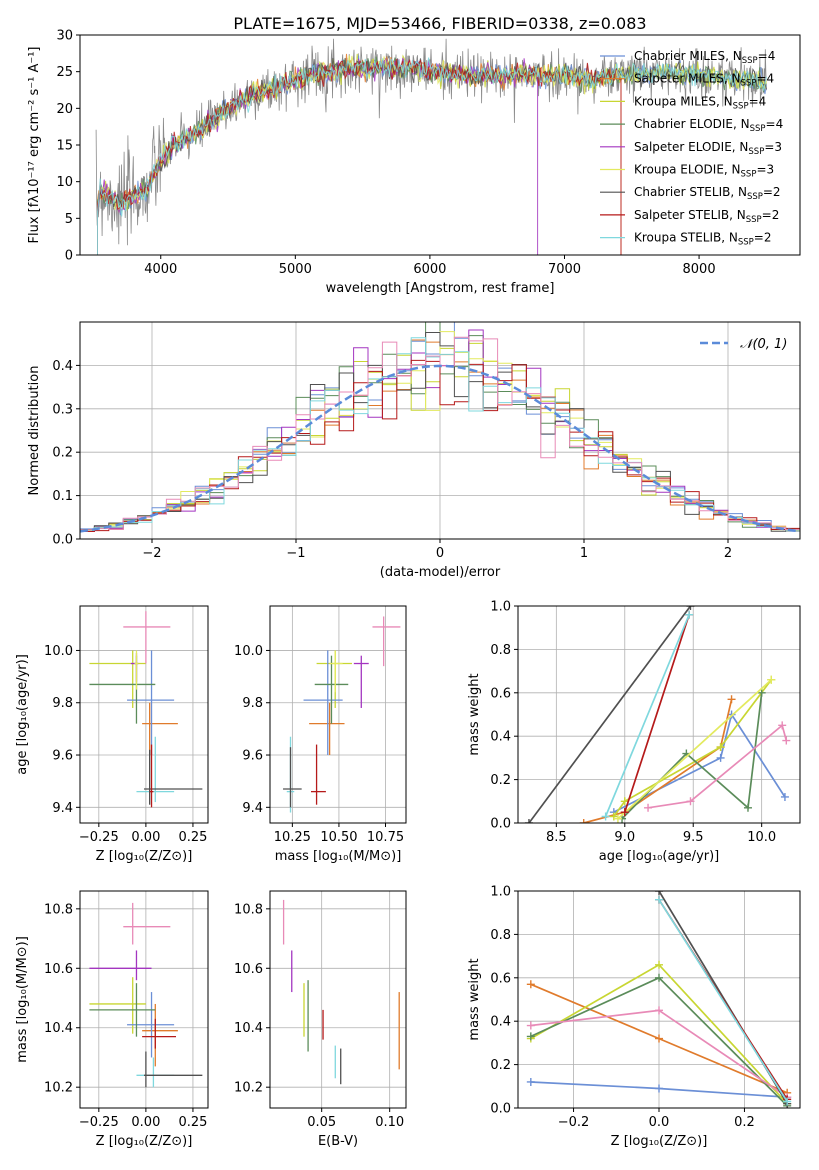 Image resolution: width=819 pixels, height=1170 pixels. What do you see at coordinates (687, 79) in the screenshot?
I see `legend-text: Salpeter MILES, N` at bounding box center [687, 79].